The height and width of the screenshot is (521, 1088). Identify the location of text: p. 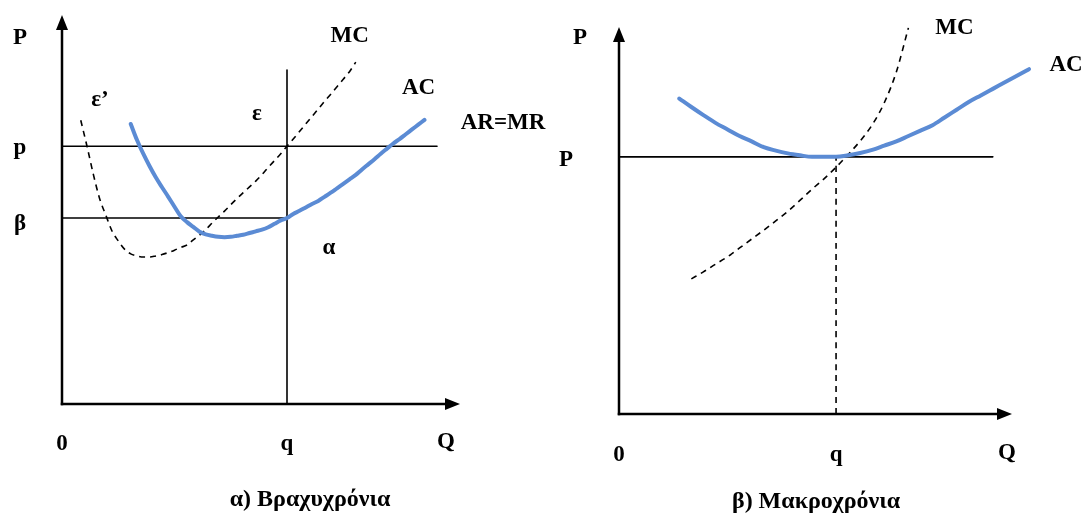
(20, 146).